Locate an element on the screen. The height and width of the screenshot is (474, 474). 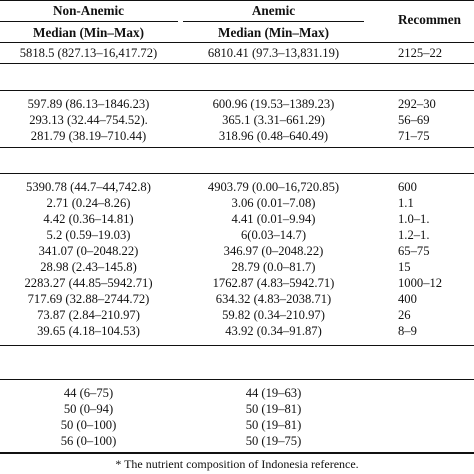
column-group-recommended: Recommen is located at coordinates (429, 19).